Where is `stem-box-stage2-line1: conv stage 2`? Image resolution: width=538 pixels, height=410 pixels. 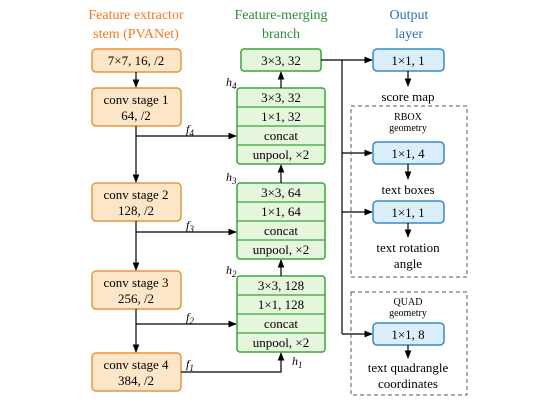
stem-box-stage2-line1: conv stage 2 is located at coordinates (136, 194).